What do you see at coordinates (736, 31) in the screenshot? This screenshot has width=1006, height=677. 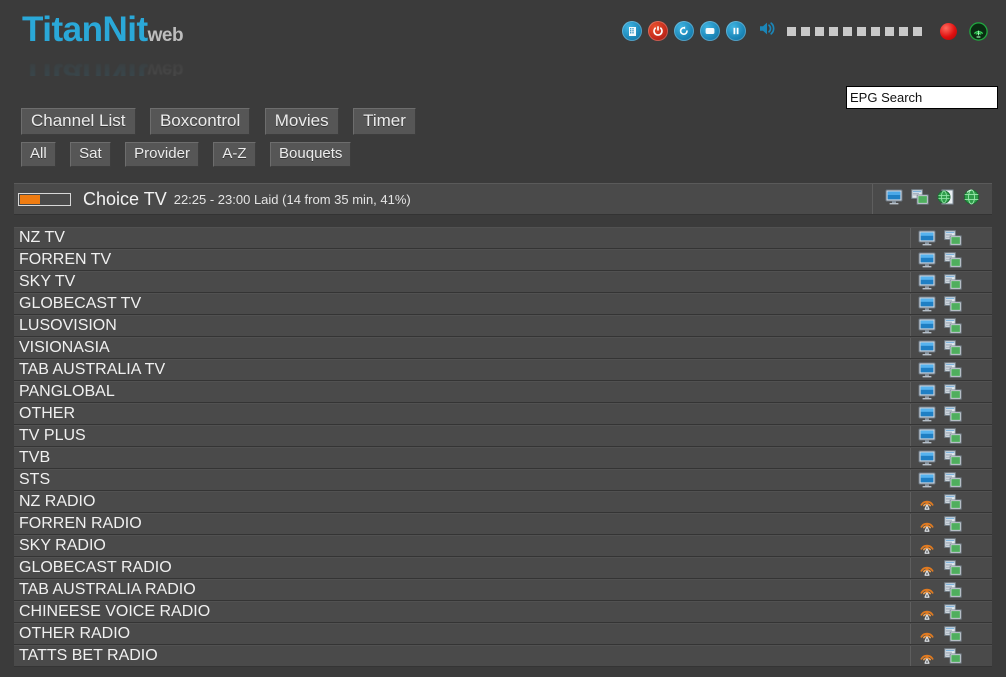 I see `pause-icon` at bounding box center [736, 31].